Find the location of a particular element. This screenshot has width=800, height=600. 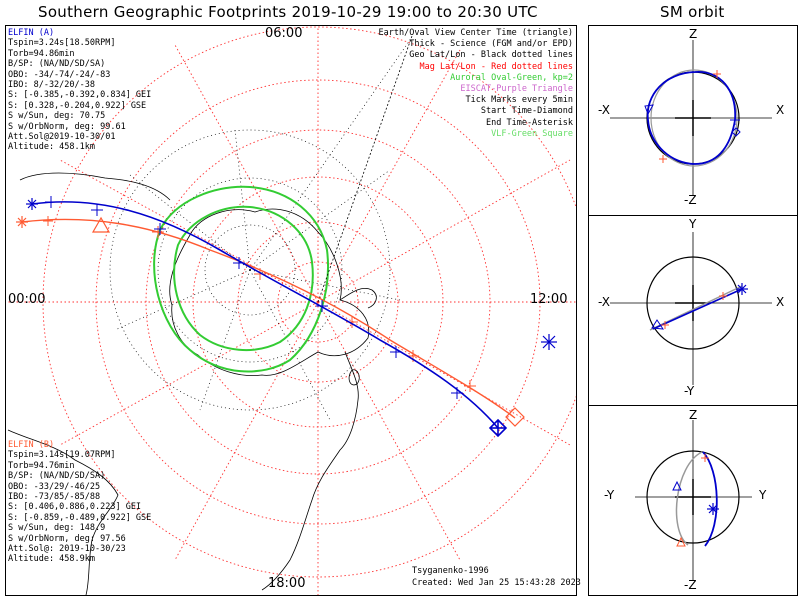

elfin-a-line: B/SP: (NA/ND/SD/SA) is located at coordinates (57, 64).